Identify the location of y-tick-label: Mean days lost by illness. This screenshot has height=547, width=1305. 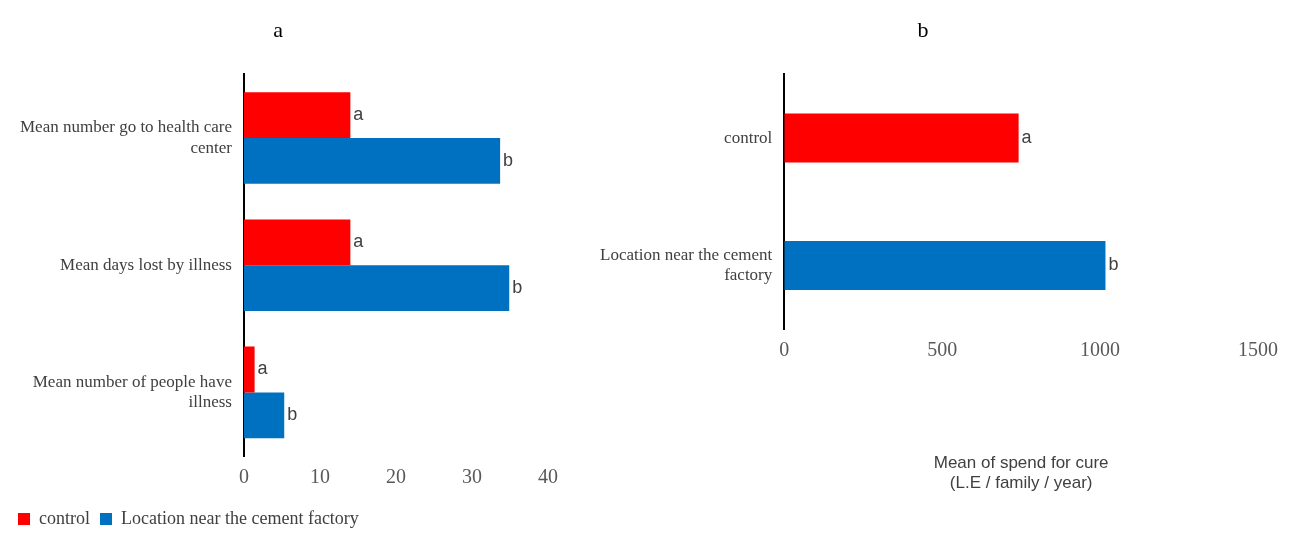
(146, 264).